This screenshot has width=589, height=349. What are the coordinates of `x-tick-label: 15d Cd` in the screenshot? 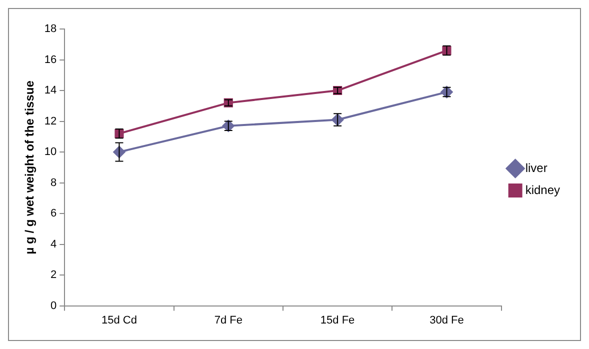 It's located at (119, 320).